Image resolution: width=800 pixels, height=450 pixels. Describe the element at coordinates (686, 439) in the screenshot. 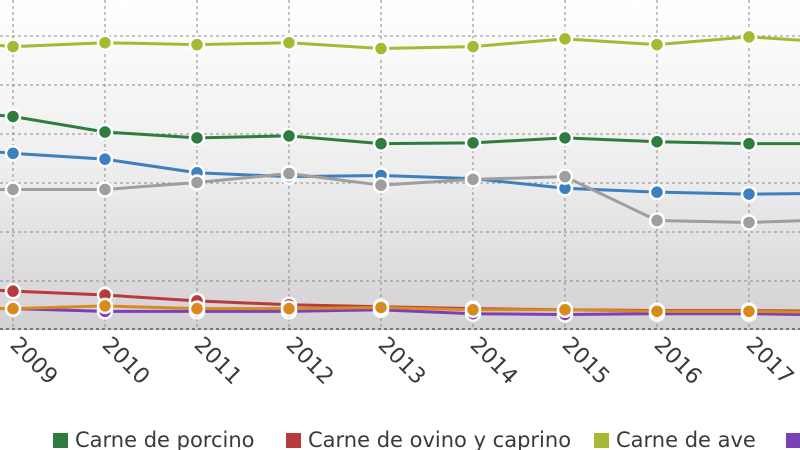

I see `legend-label: Carne de ave` at that location.